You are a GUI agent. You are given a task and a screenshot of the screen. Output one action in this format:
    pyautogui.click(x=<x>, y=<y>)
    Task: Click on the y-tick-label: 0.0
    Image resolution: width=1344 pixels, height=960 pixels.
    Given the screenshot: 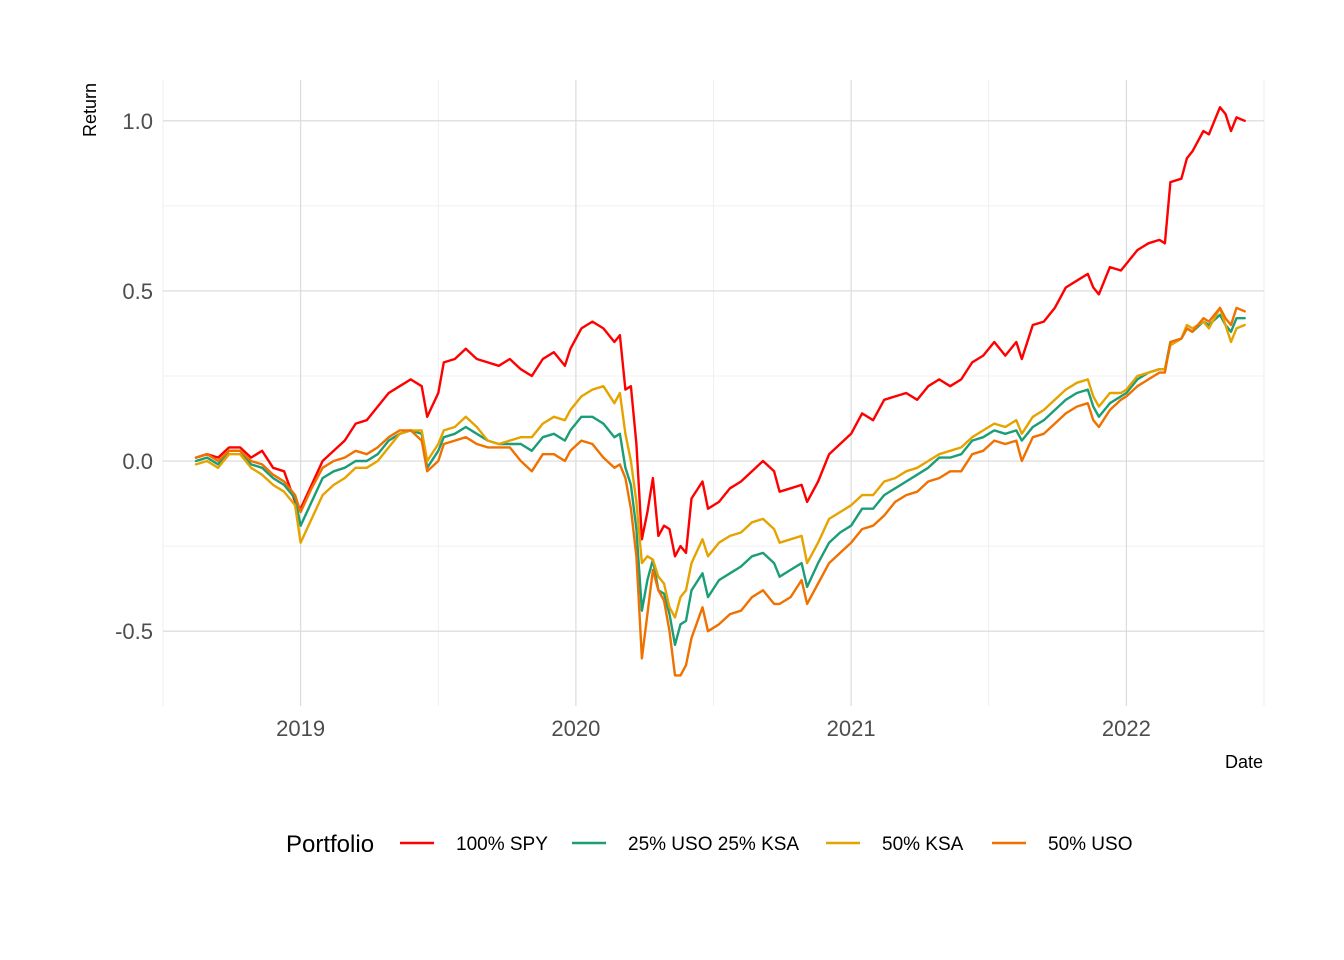 What is the action you would take?
    pyautogui.click(x=137, y=461)
    